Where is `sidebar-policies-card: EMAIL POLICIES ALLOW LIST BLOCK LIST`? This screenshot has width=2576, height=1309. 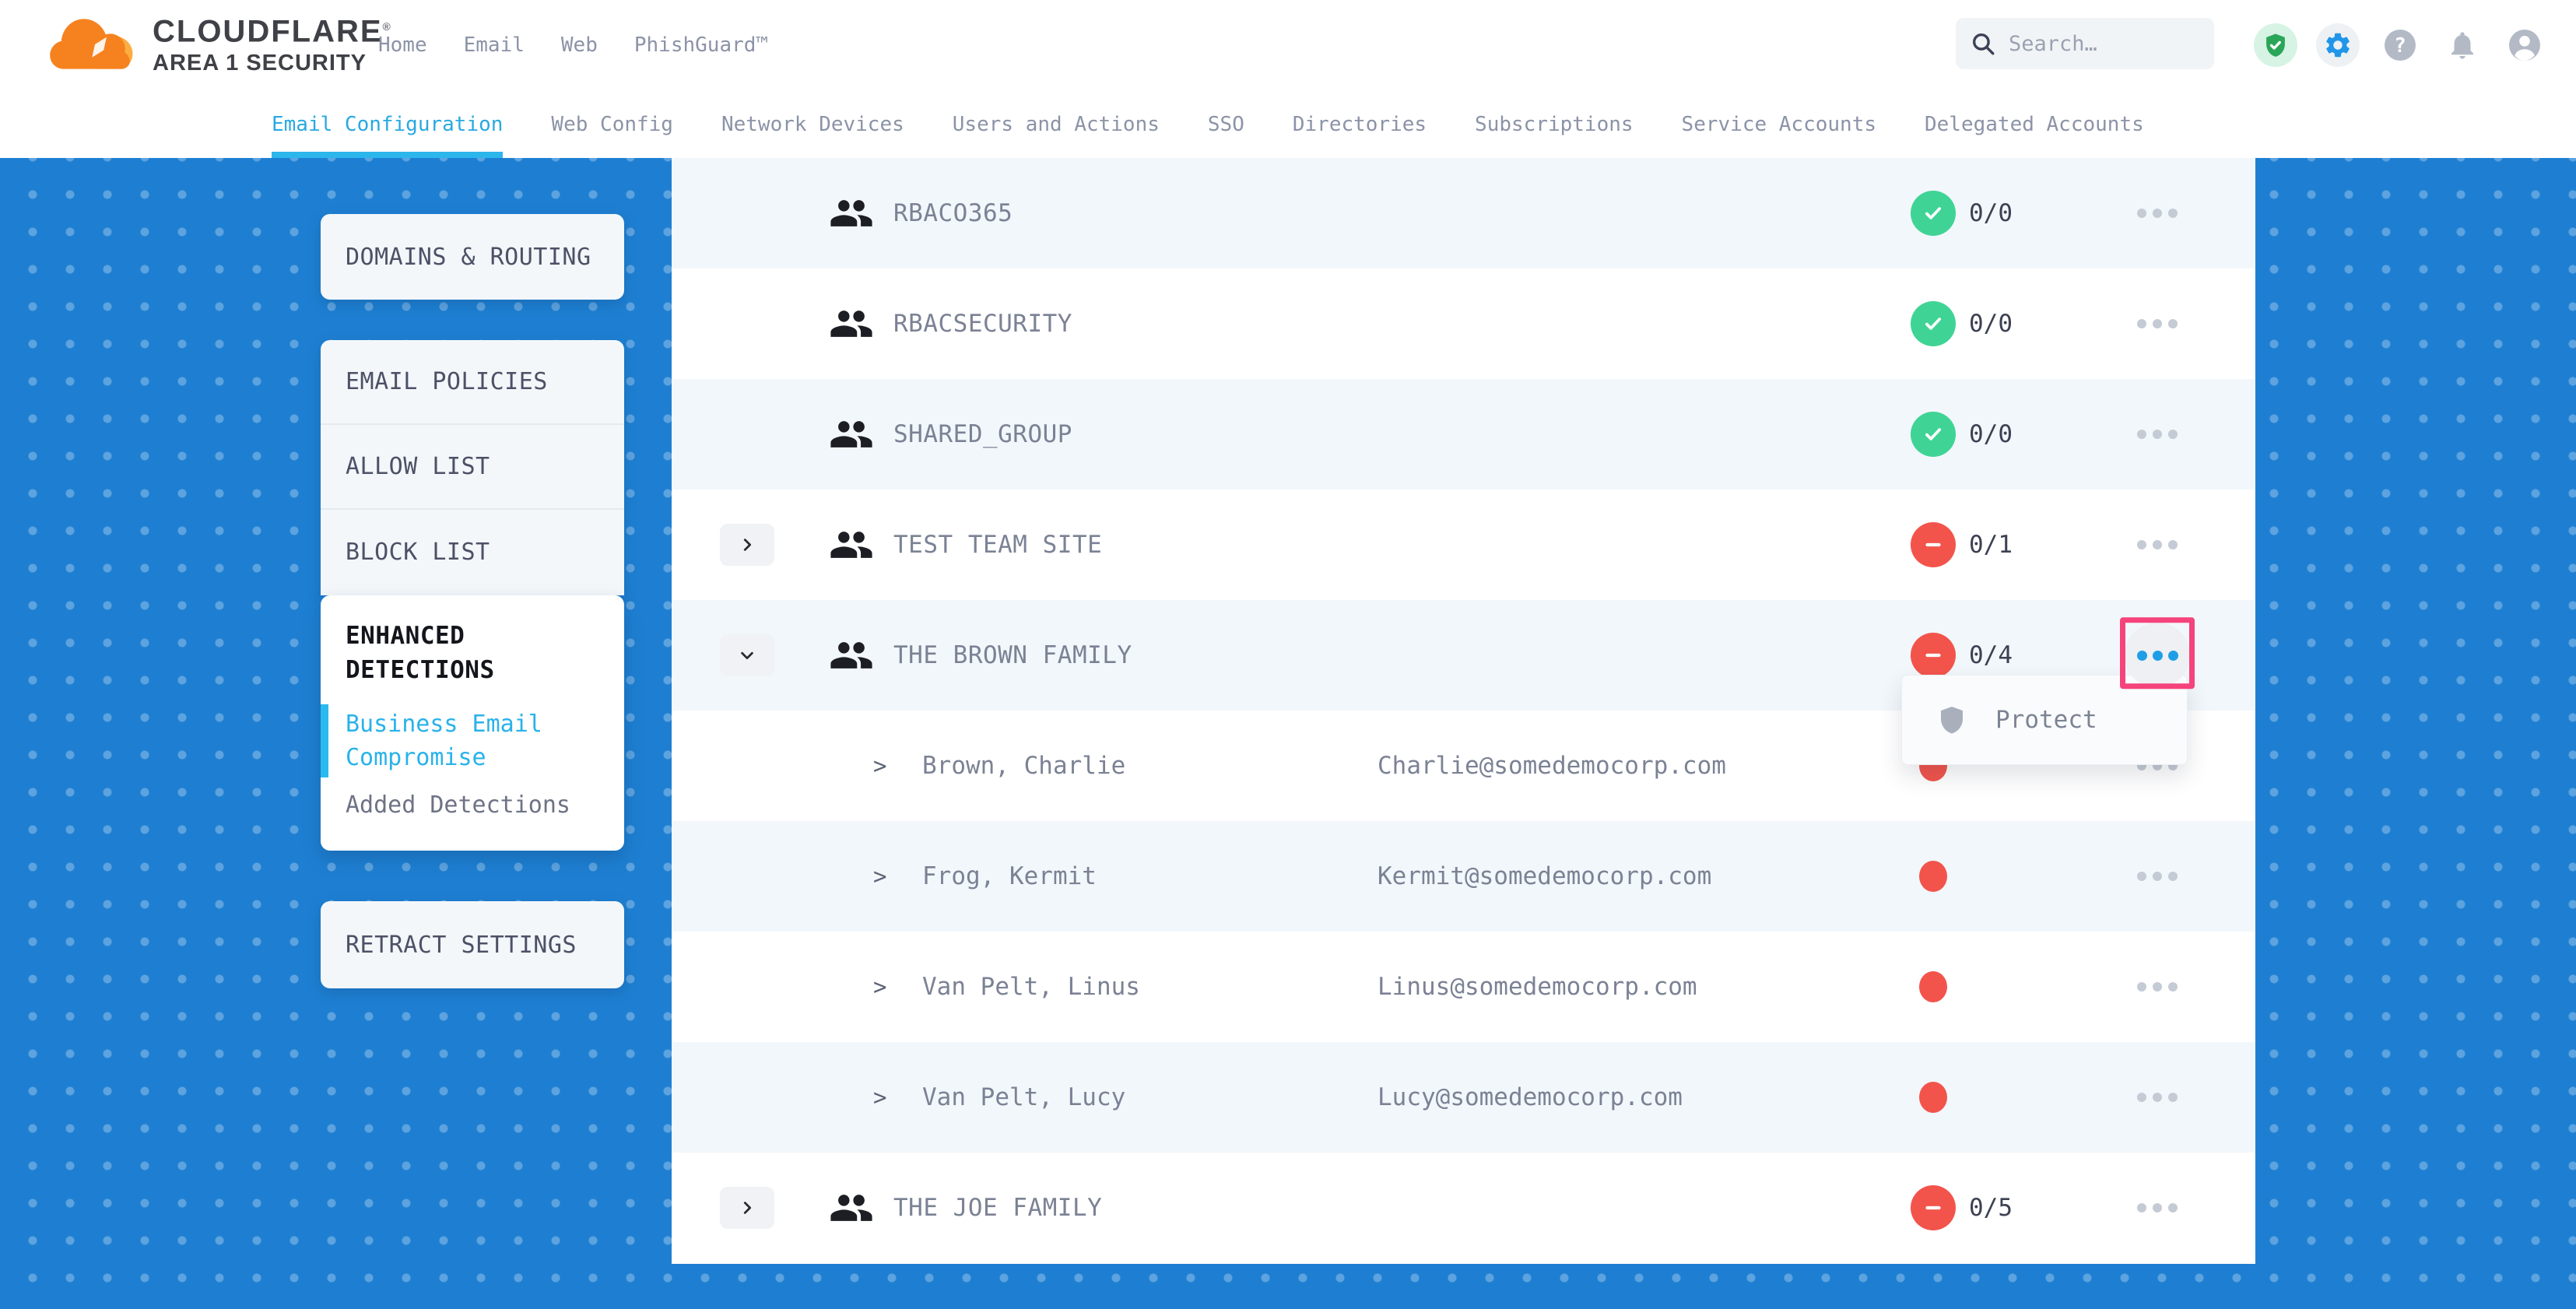 sidebar-policies-card: EMAIL POLICIES ALLOW LIST BLOCK LIST is located at coordinates (473, 467).